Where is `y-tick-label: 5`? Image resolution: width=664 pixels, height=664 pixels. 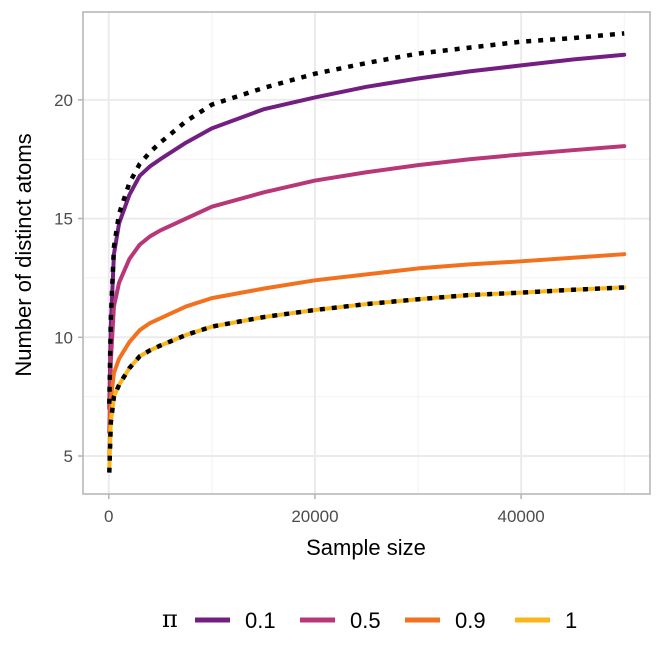 y-tick-label: 5 is located at coordinates (68, 456).